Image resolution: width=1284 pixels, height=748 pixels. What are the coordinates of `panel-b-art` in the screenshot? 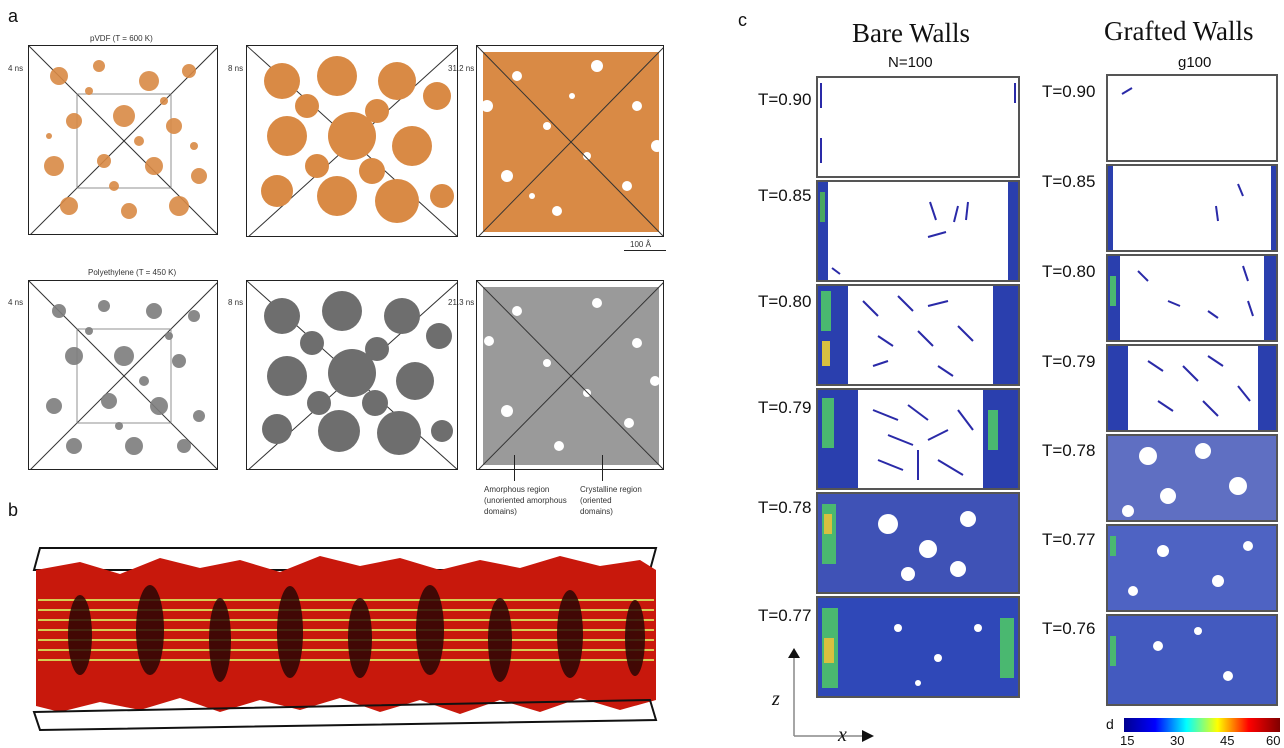 It's located at (345, 639).